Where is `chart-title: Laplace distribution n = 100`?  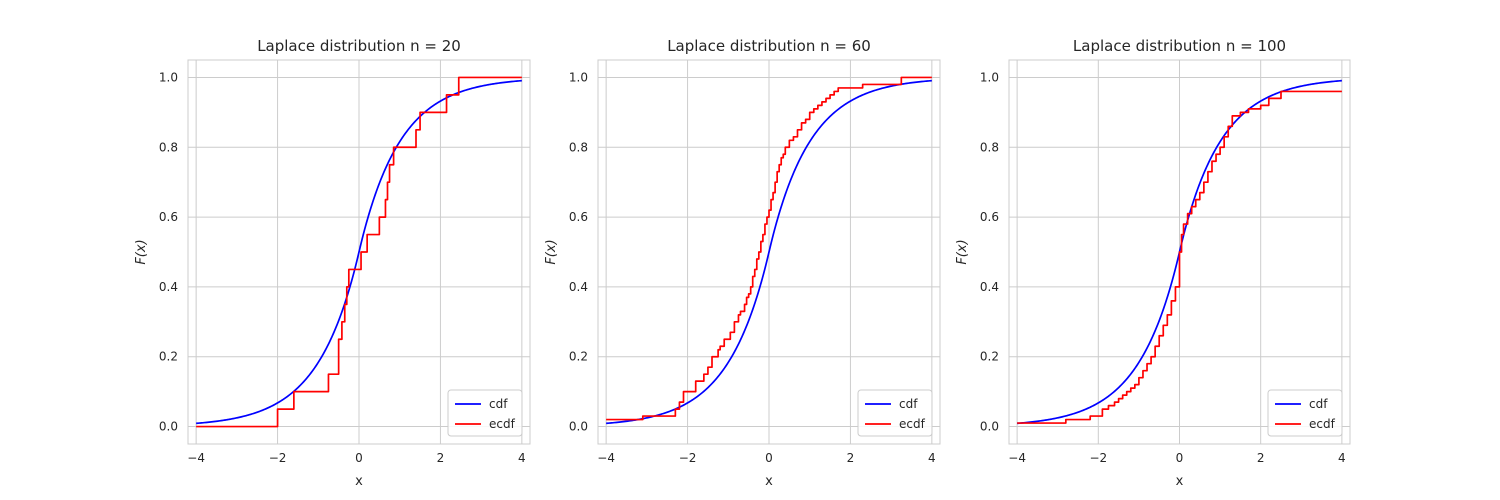 chart-title: Laplace distribution n = 100 is located at coordinates (1179, 46).